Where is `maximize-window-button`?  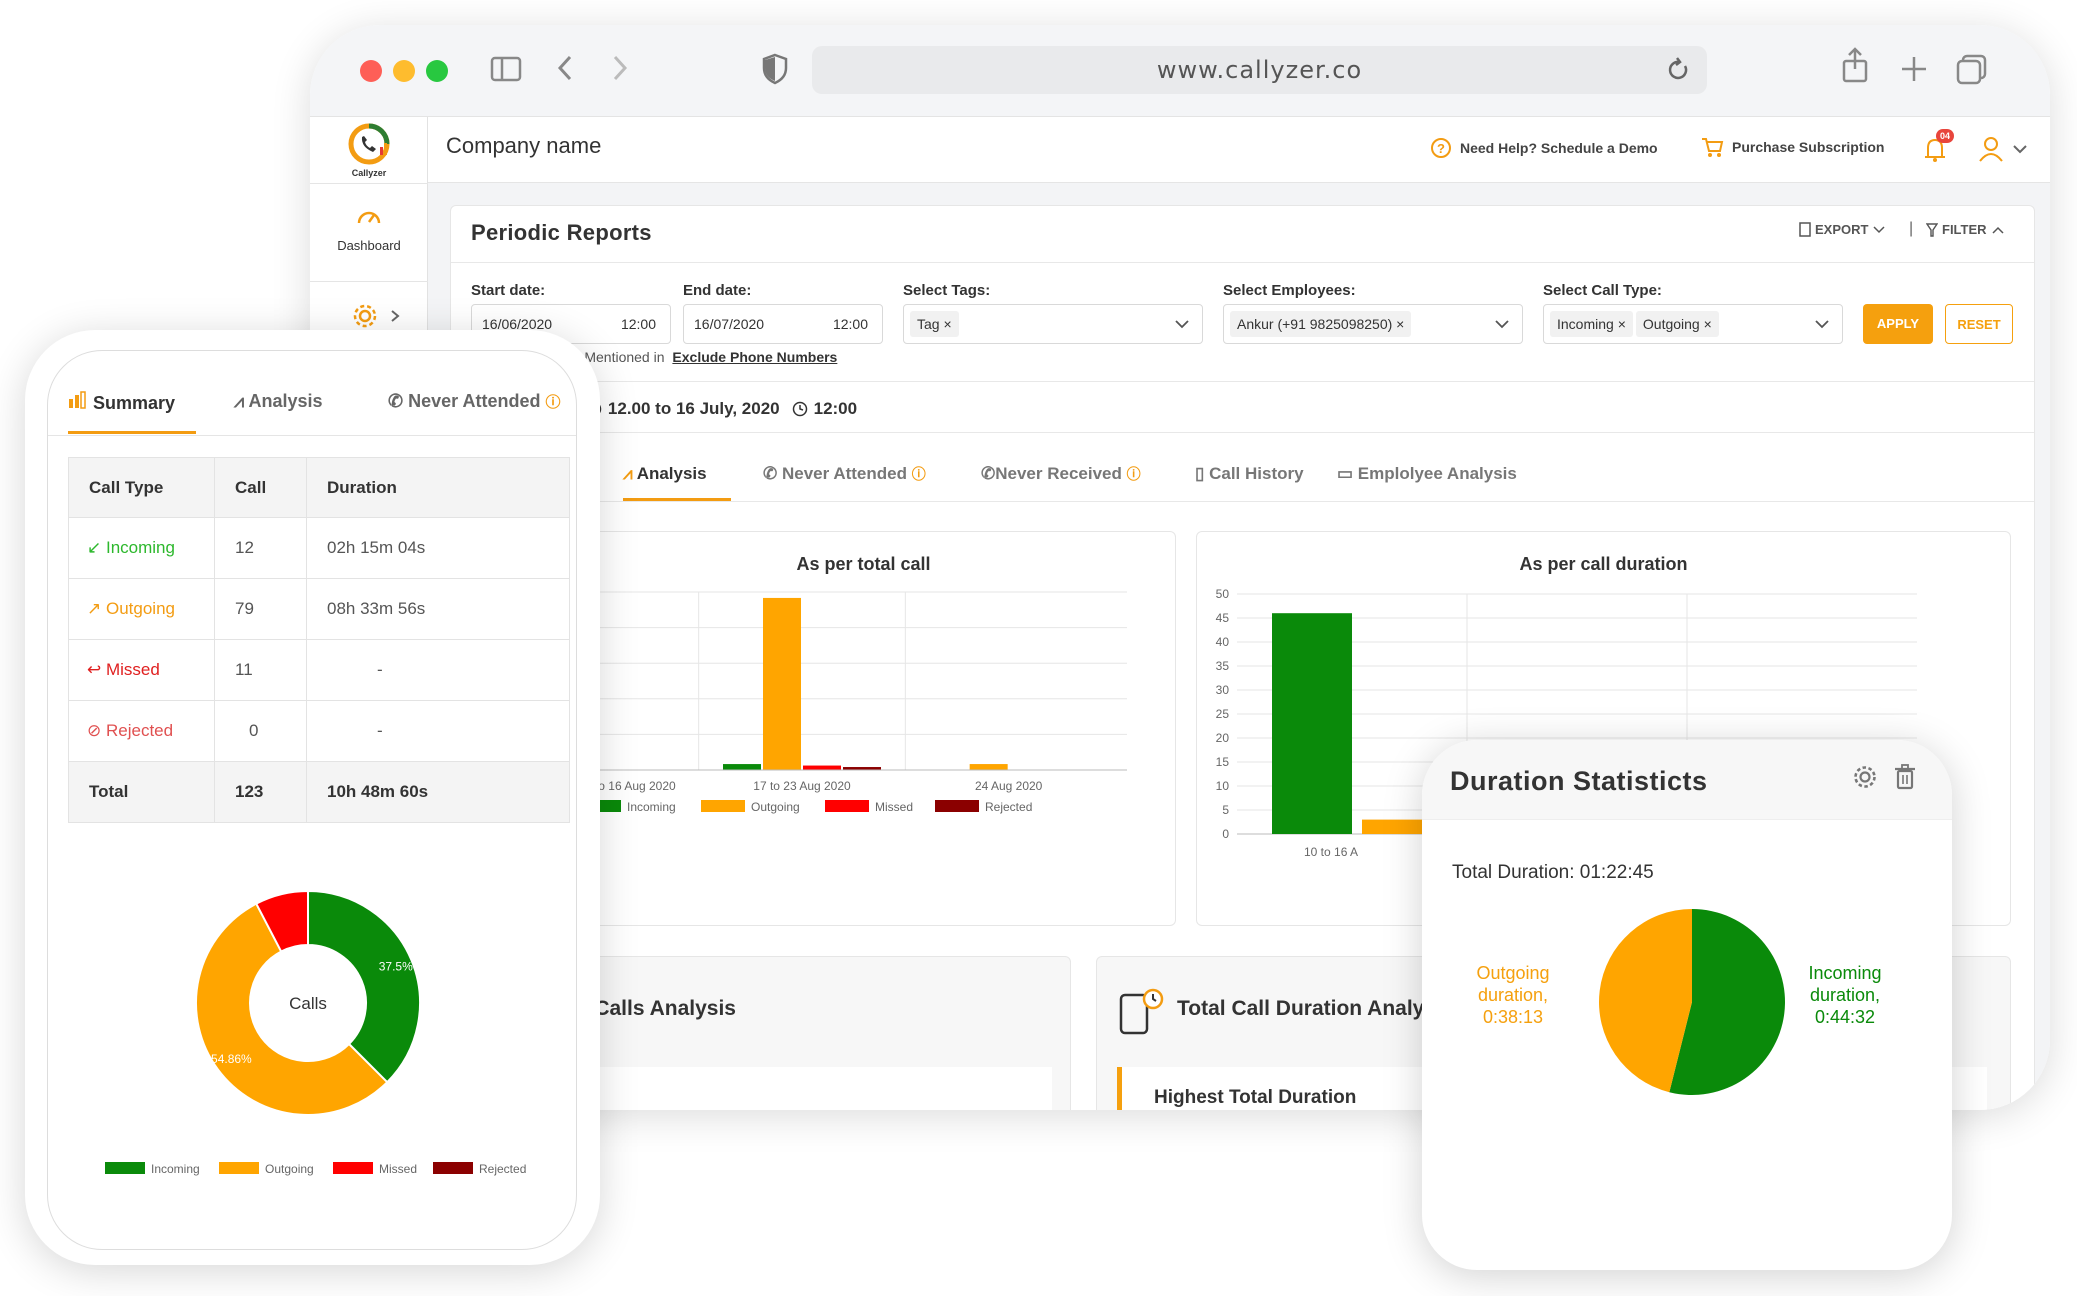 maximize-window-button is located at coordinates (437, 71).